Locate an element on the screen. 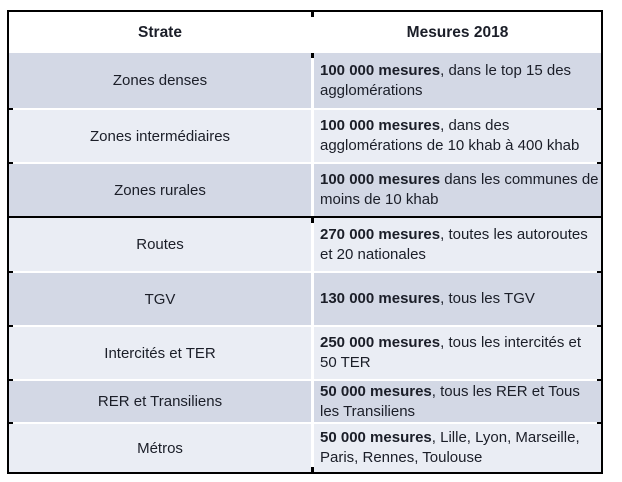 This screenshot has height=482, width=622. strate-cell: TGV is located at coordinates (160, 299).